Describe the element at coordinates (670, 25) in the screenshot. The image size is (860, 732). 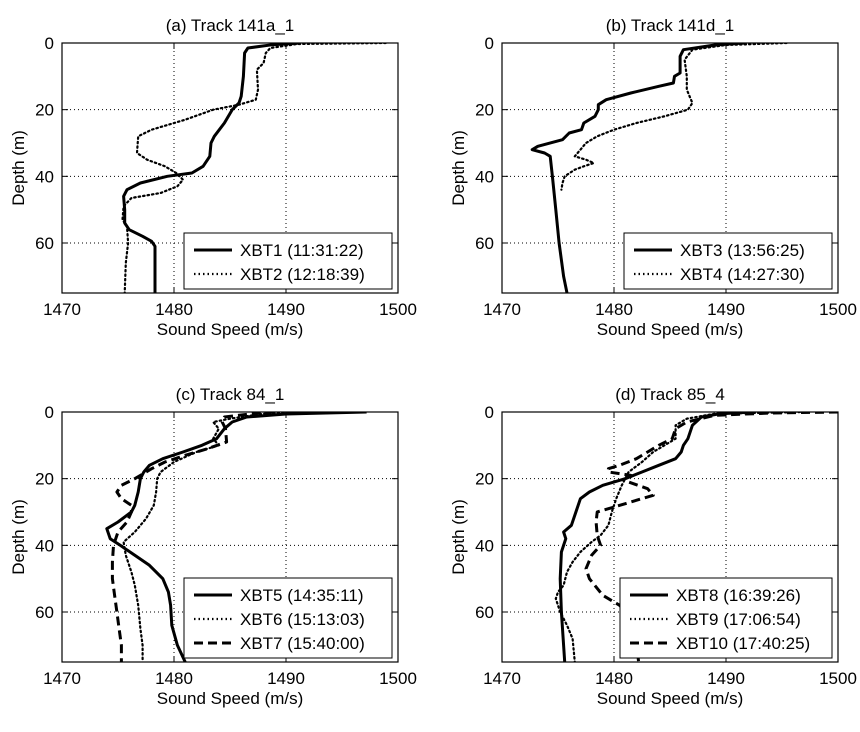
I see `chart-title: (b) Track 141d_1` at that location.